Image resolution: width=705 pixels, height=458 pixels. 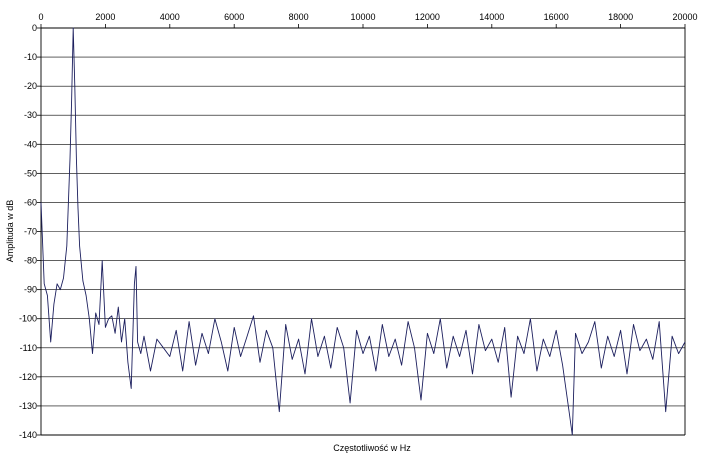 I want to click on y-tick-label: 0, so click(x=34, y=28).